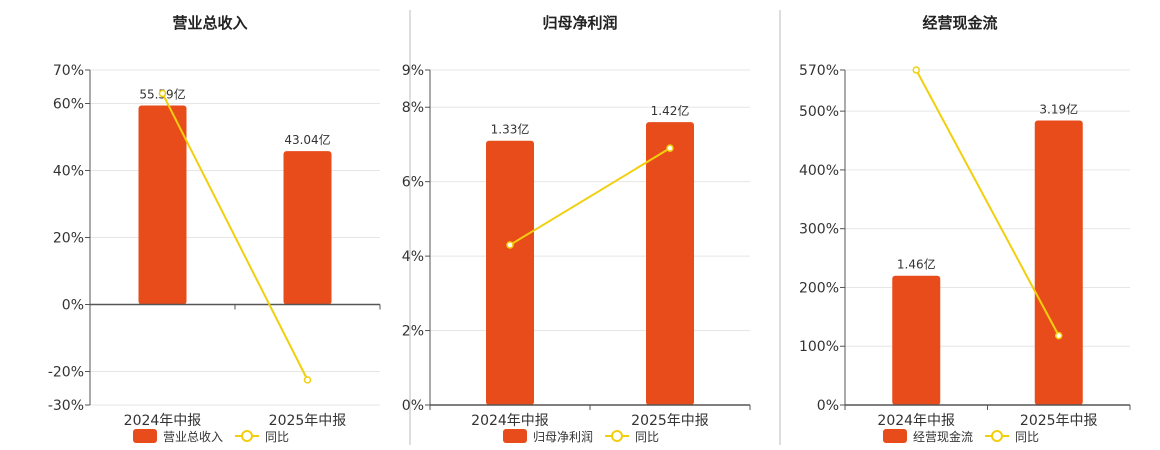 This screenshot has height=450, width=1160. I want to click on y-tick-label: 300%, so click(819, 230).